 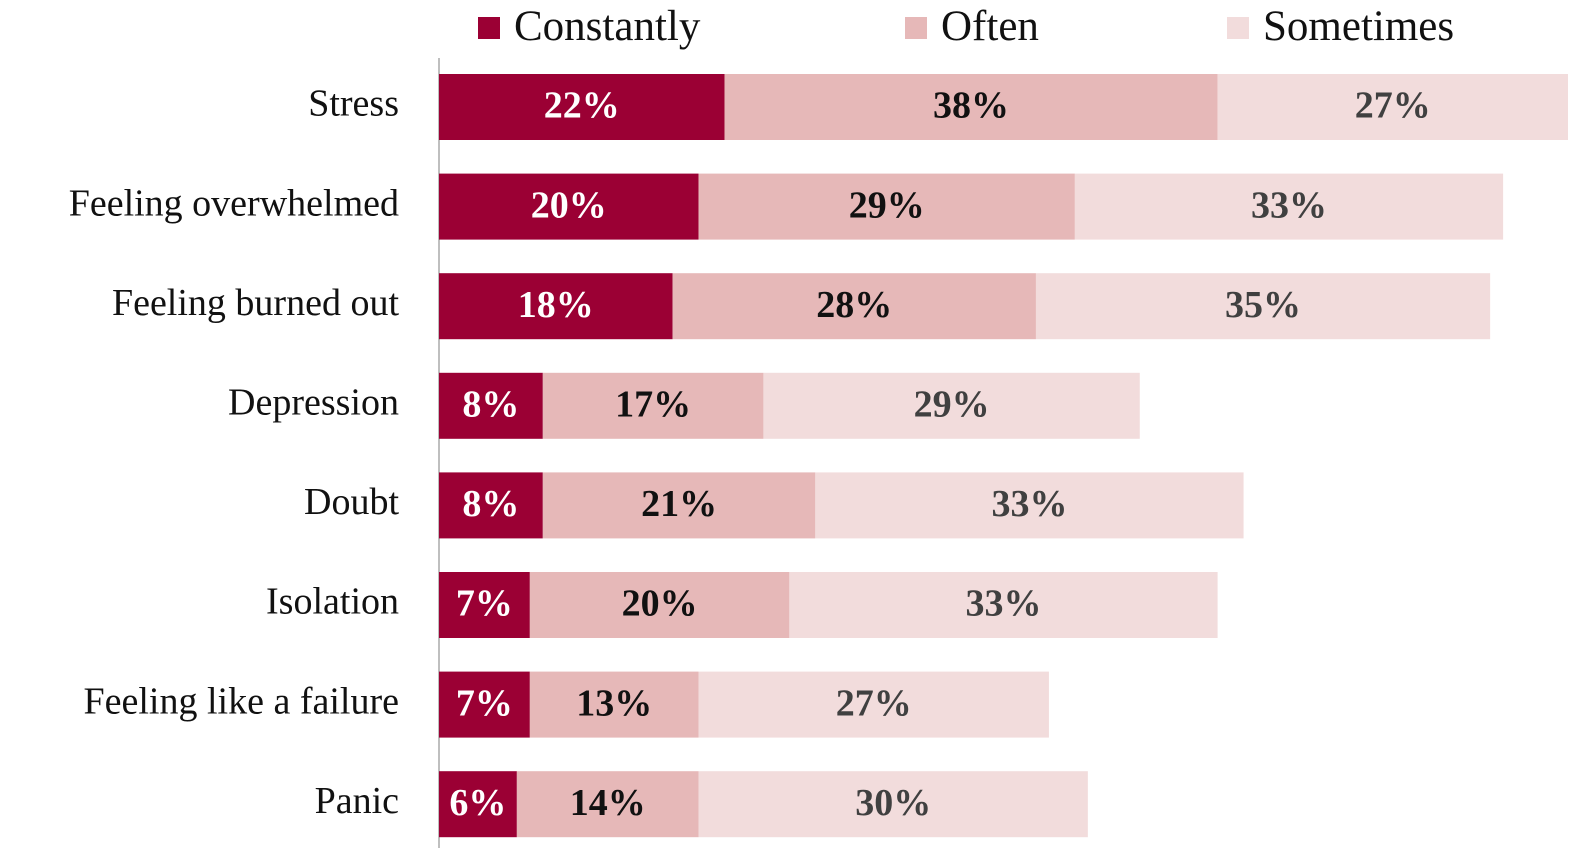 I want to click on data-label: 13%, so click(x=614, y=703).